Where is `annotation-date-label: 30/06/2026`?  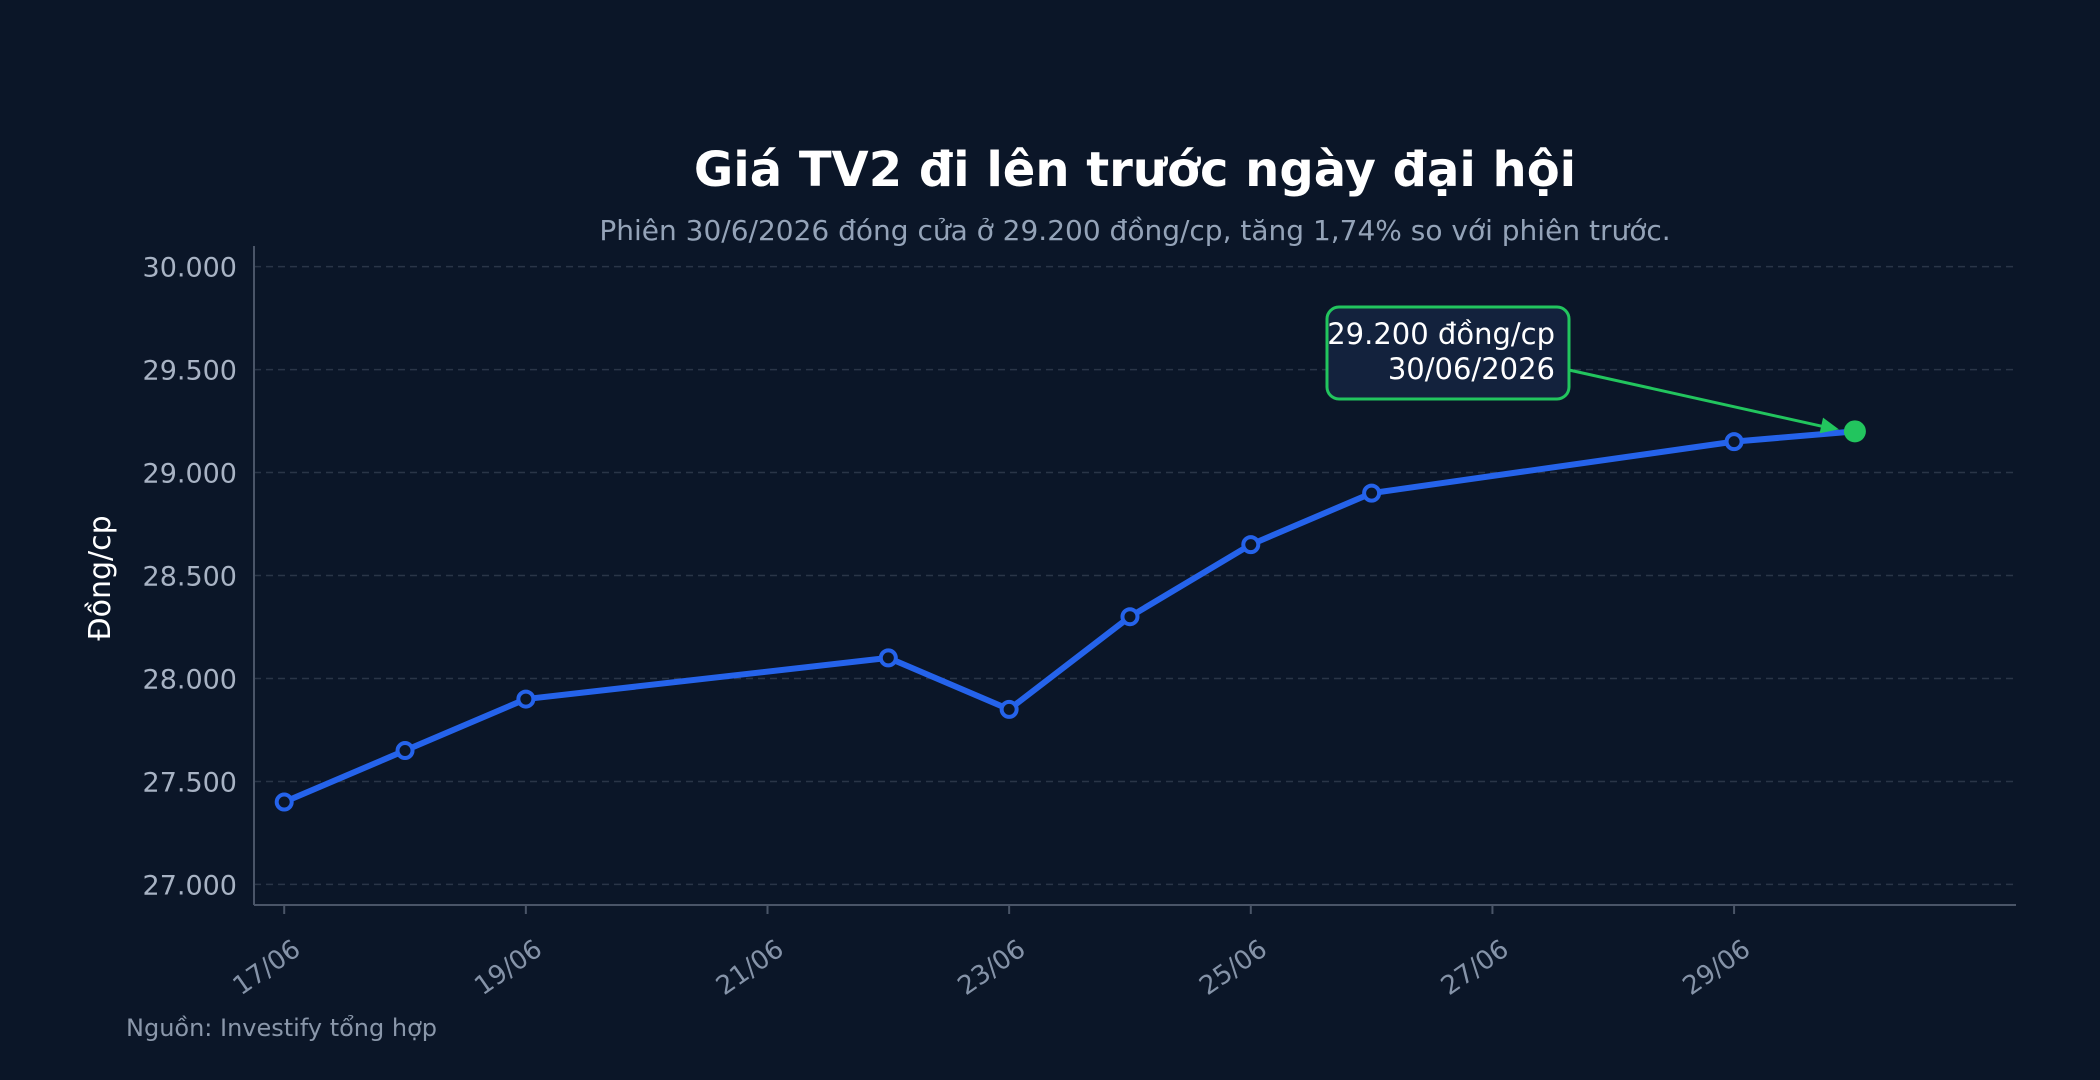 annotation-date-label: 30/06/2026 is located at coordinates (1471, 369).